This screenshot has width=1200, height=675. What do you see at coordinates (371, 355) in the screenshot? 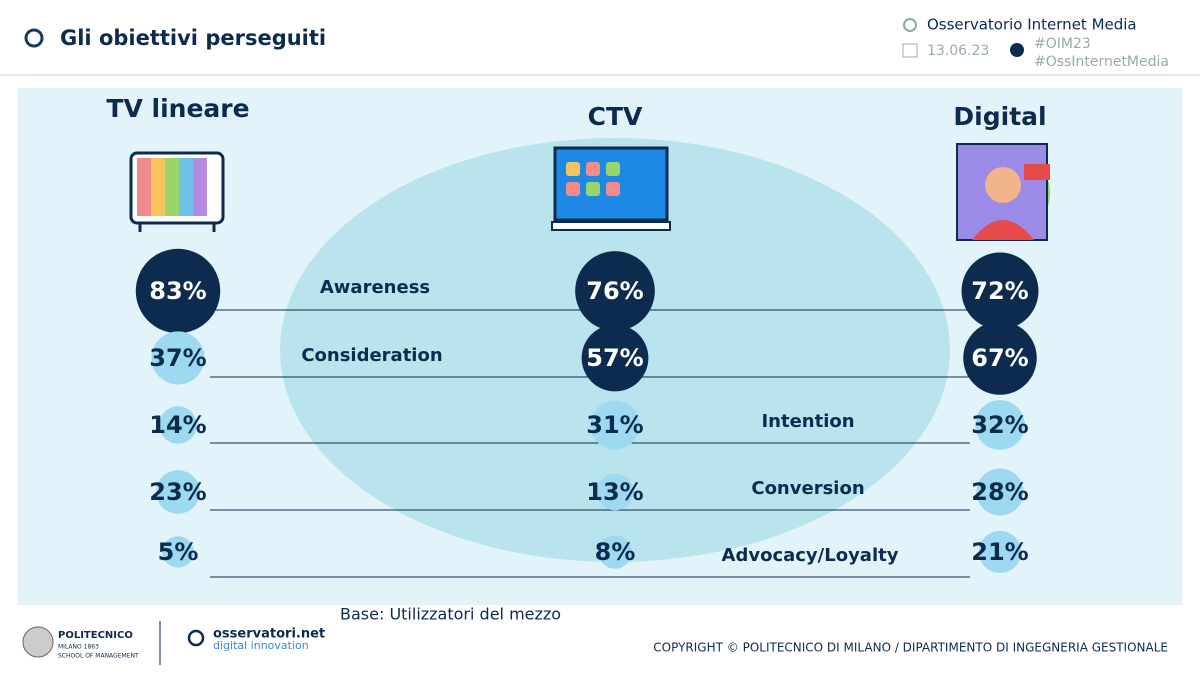
I see `stage-label: Consideration` at bounding box center [371, 355].